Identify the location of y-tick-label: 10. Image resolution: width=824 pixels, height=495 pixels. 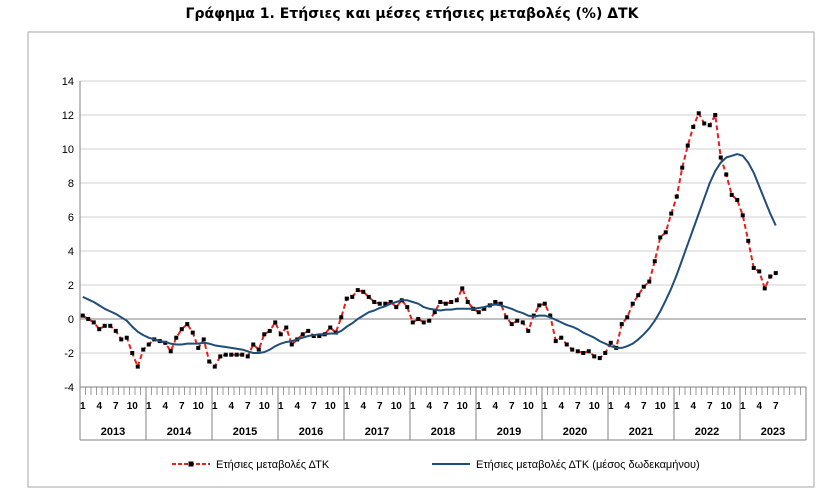
(68, 150).